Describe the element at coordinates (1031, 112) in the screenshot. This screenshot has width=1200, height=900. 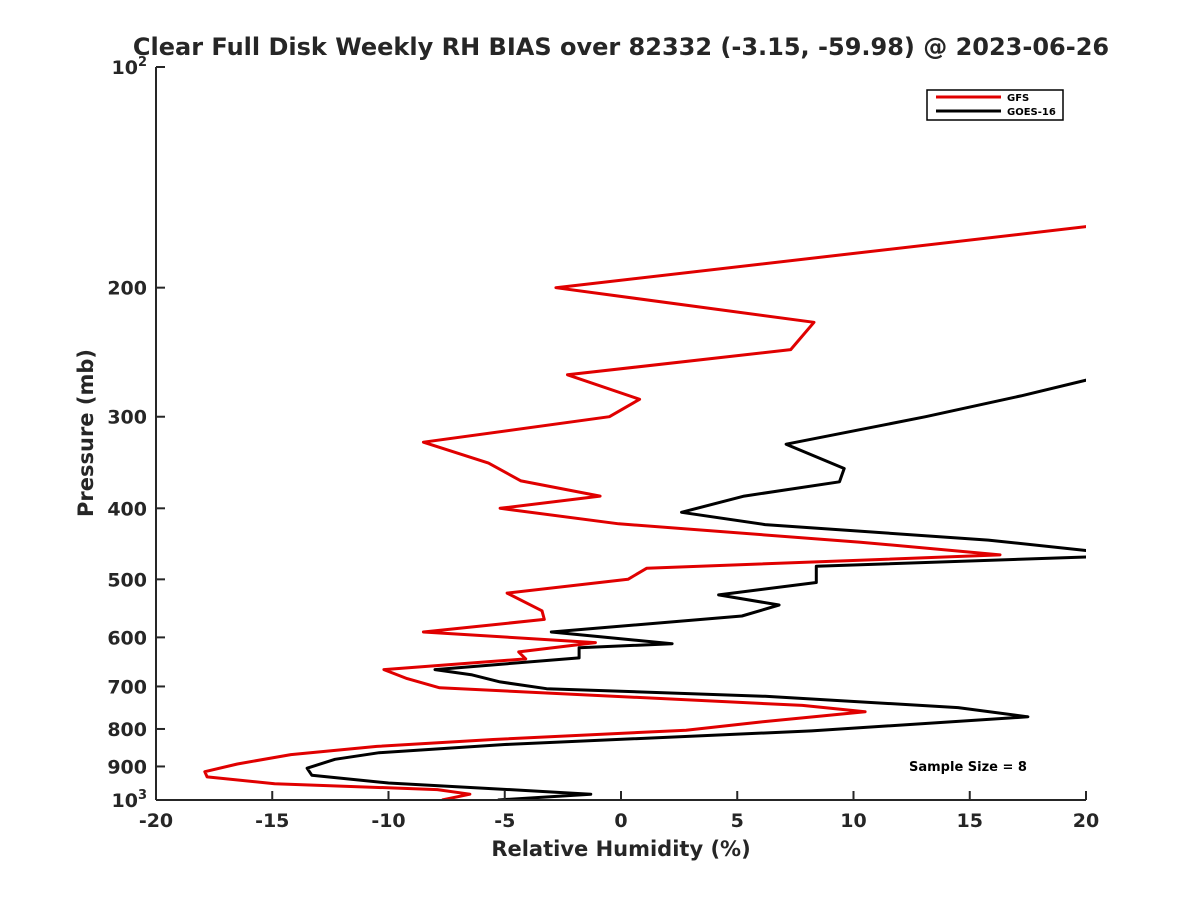
I see `legend-label-goes-16: GOES-16` at that location.